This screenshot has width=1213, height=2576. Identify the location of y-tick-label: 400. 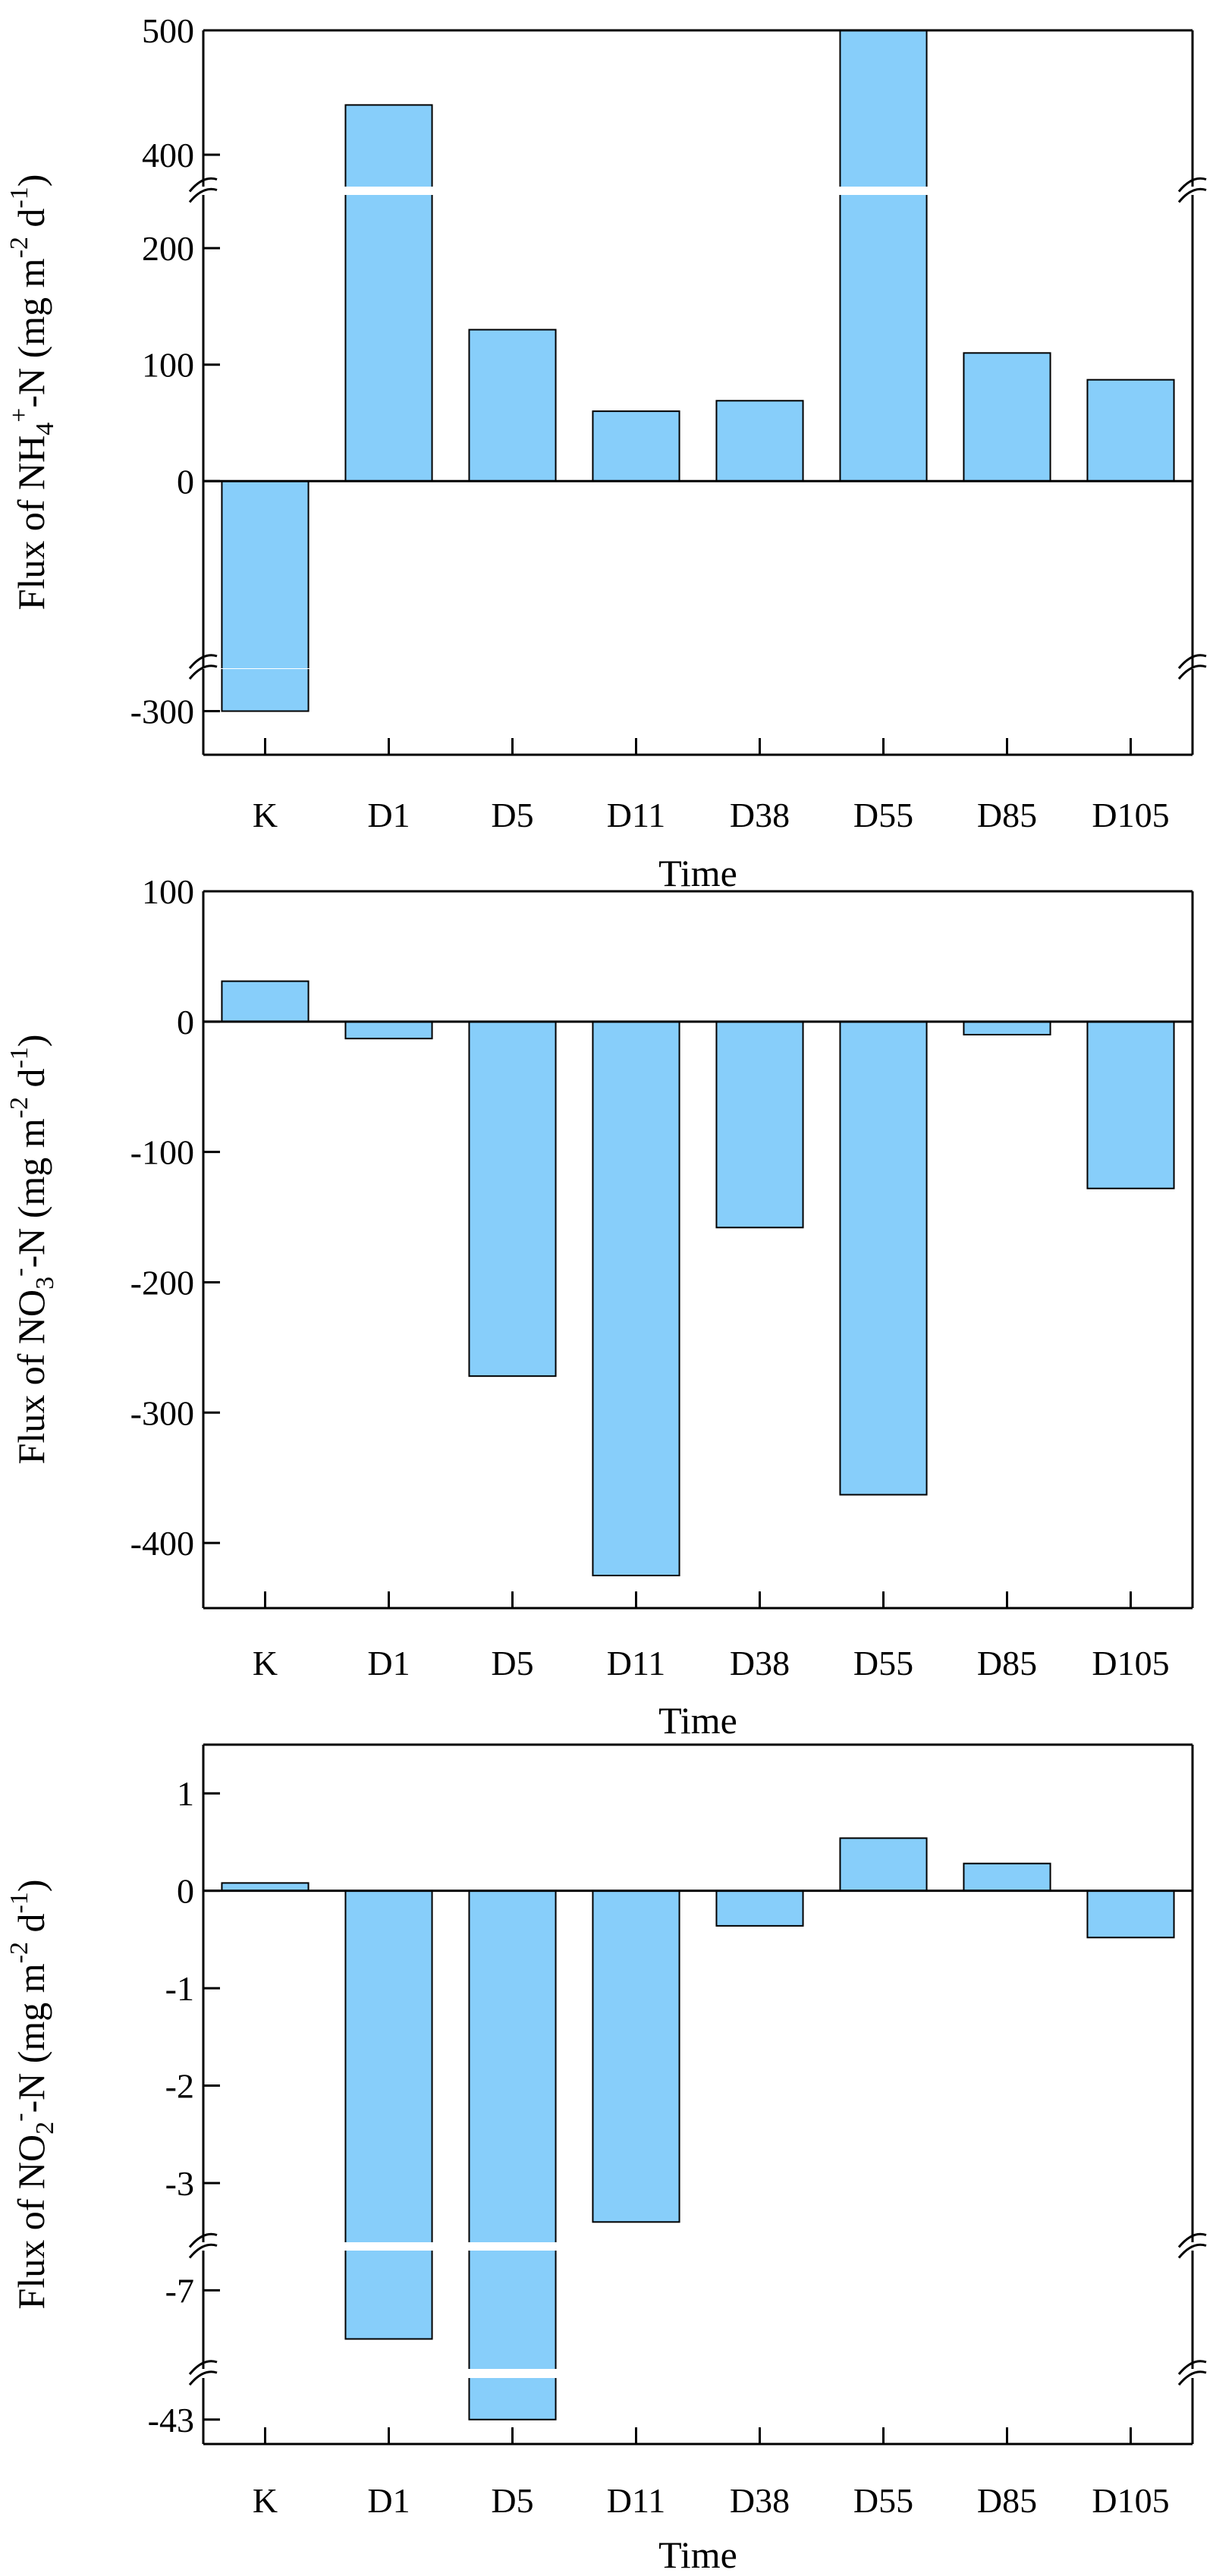
(168, 155).